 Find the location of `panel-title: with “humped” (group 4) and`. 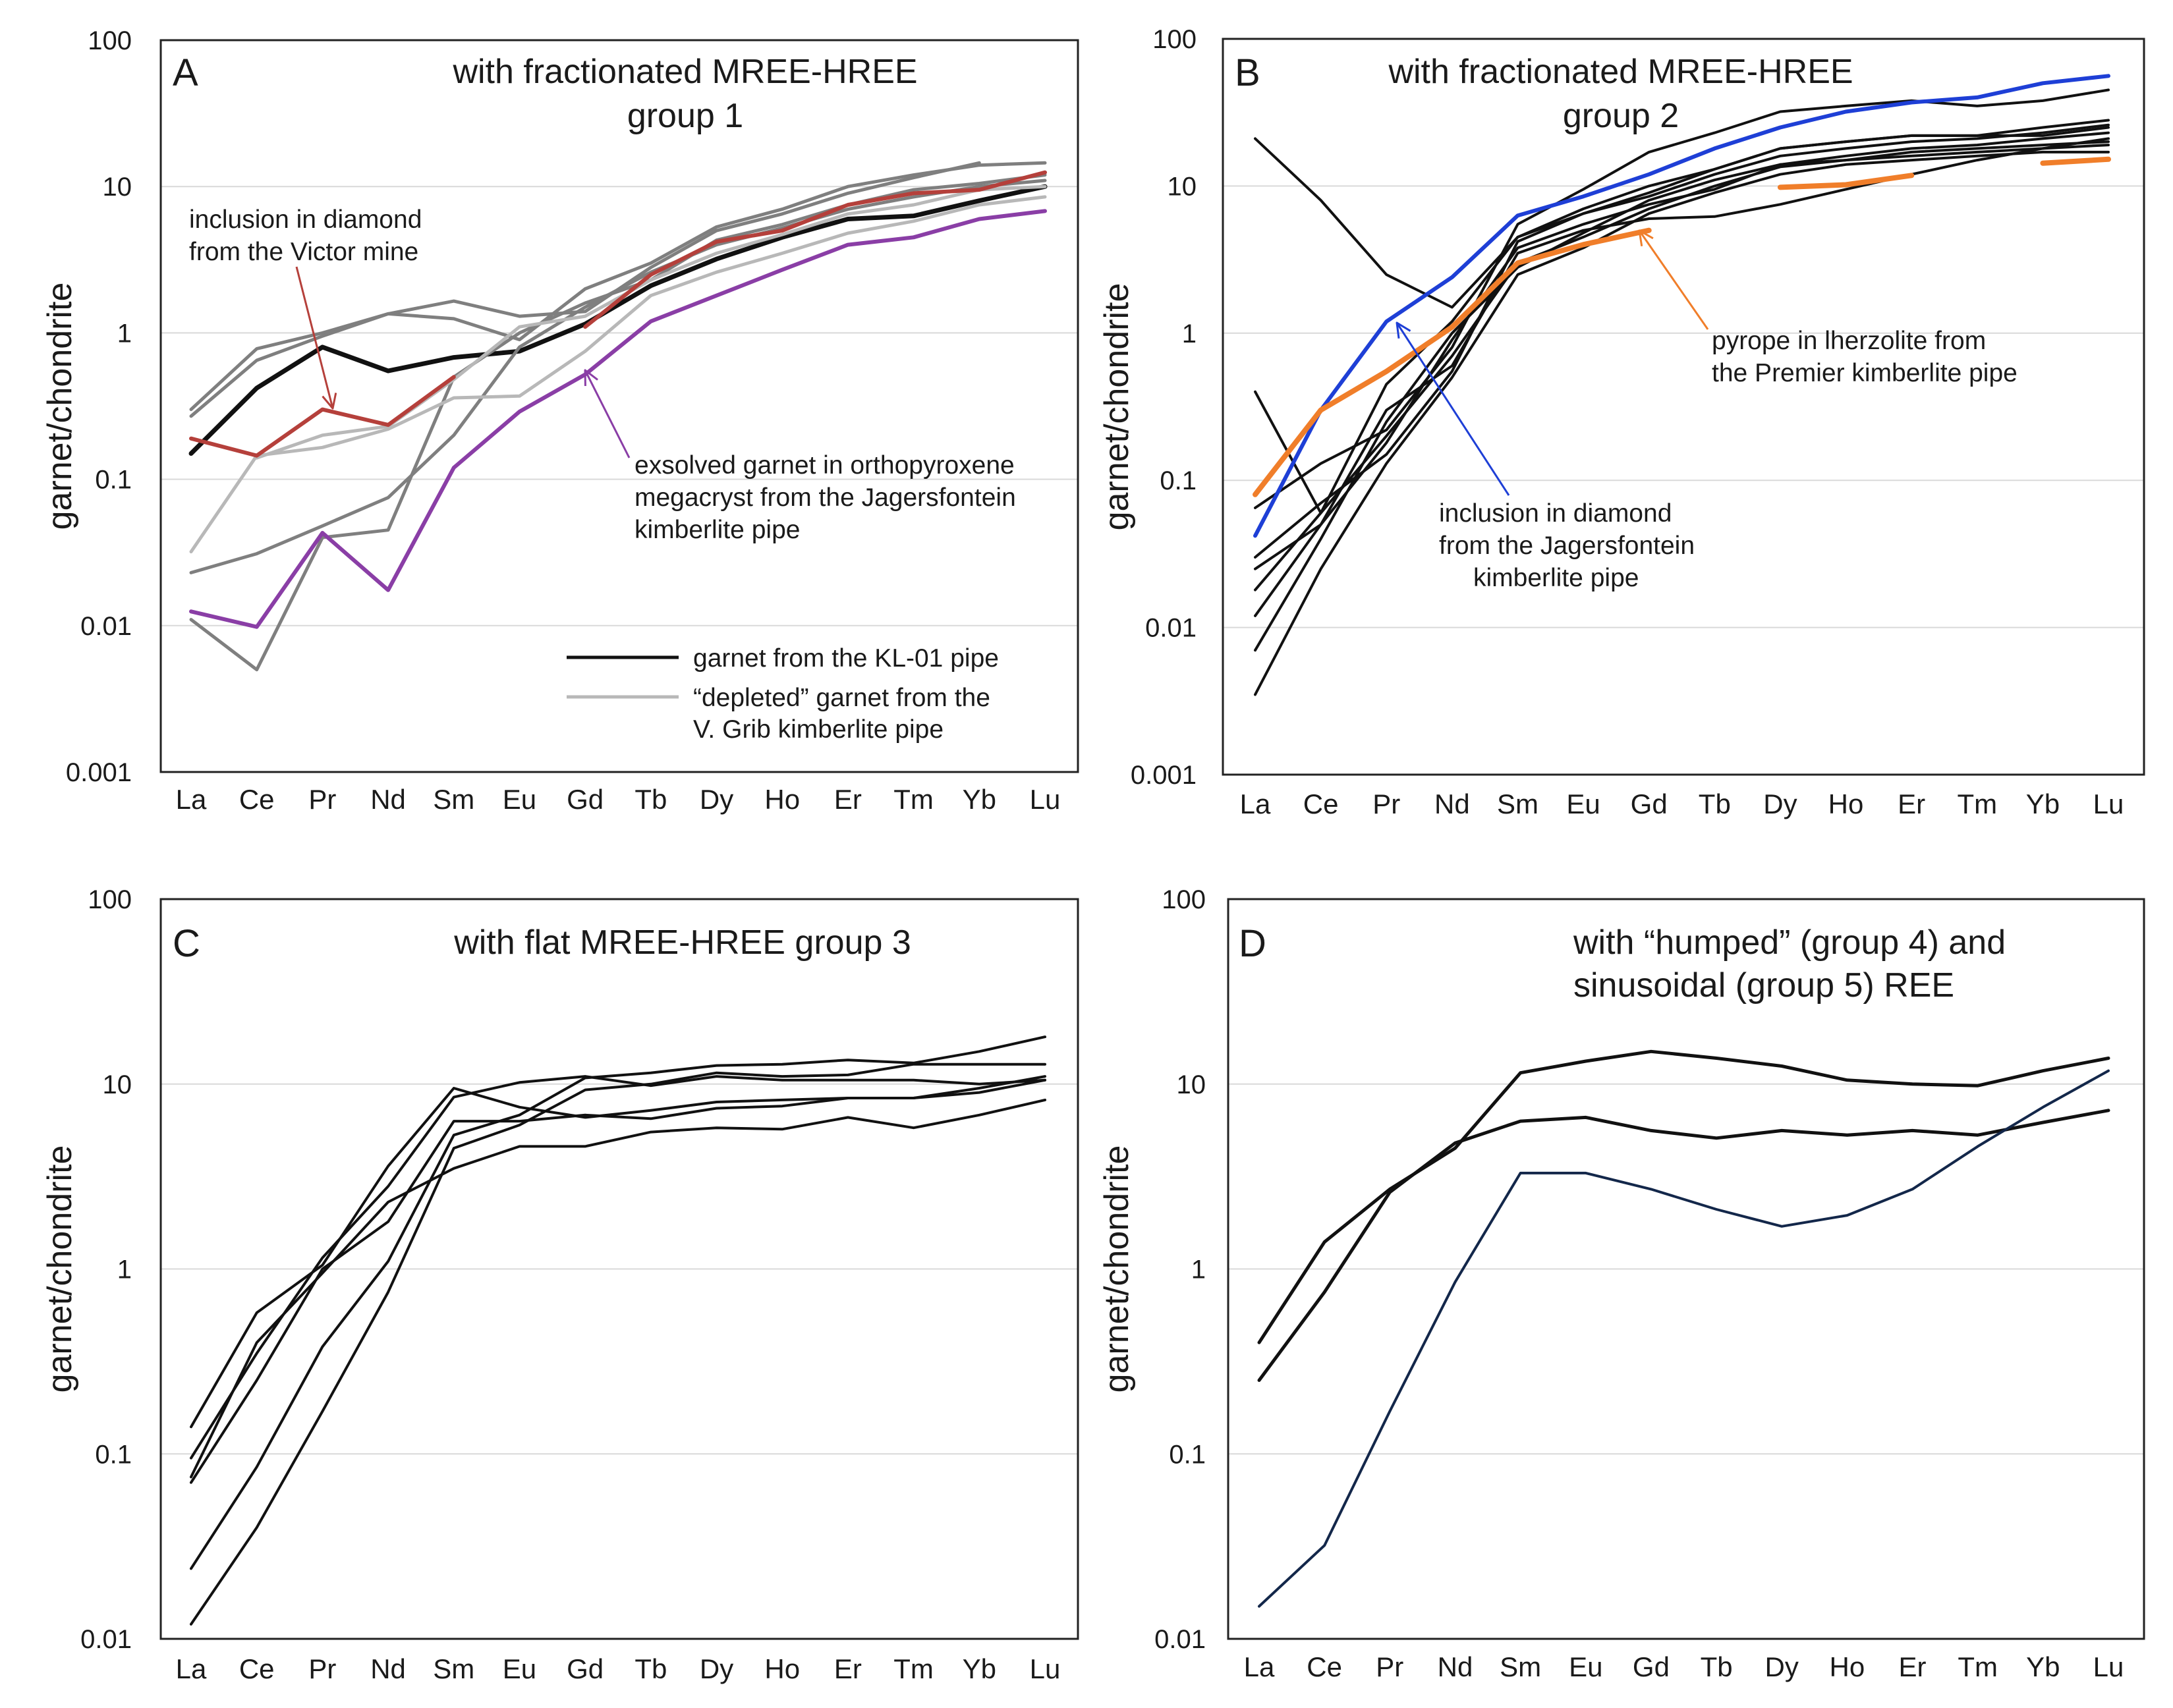

panel-title: with “humped” (group 4) and is located at coordinates (1789, 942).